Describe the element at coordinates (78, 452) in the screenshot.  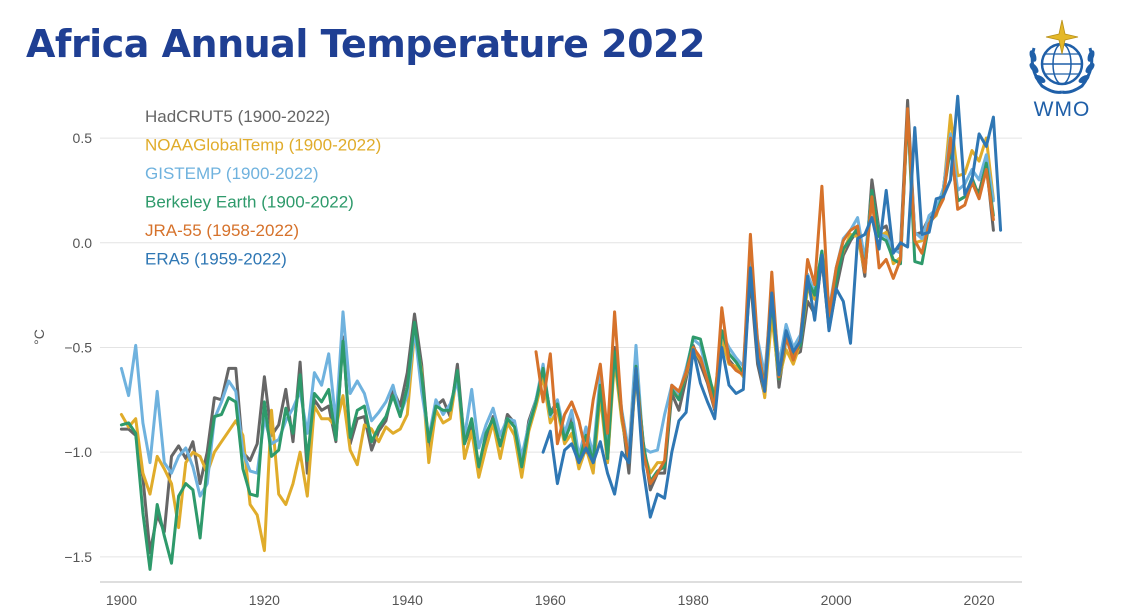
I see `y-tick-label: −1.0` at that location.